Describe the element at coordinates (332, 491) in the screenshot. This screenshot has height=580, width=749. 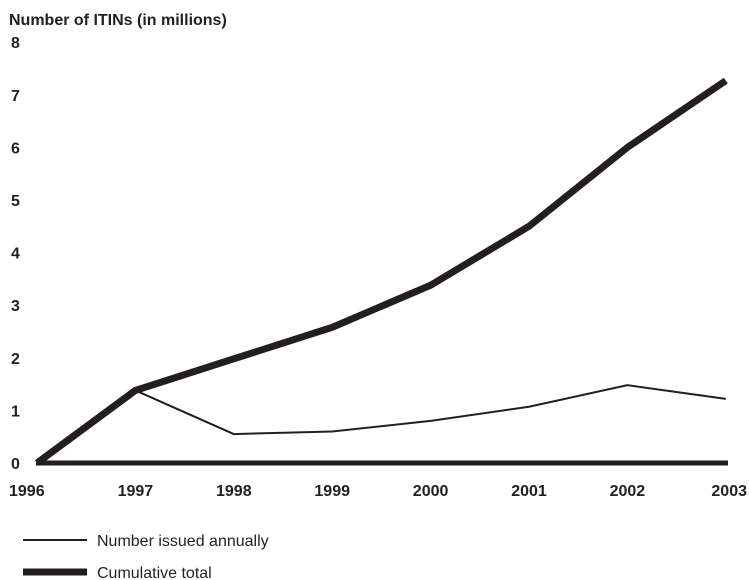
I see `x-tick-label: 1999` at that location.